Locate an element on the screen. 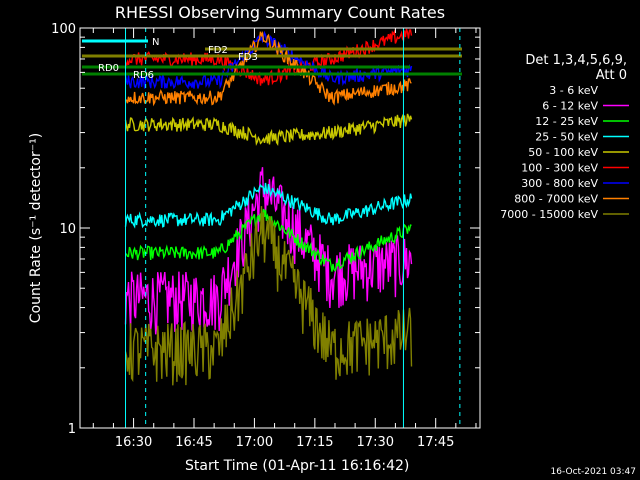  legend-label: 800 - 7000 keV is located at coordinates (556, 199).